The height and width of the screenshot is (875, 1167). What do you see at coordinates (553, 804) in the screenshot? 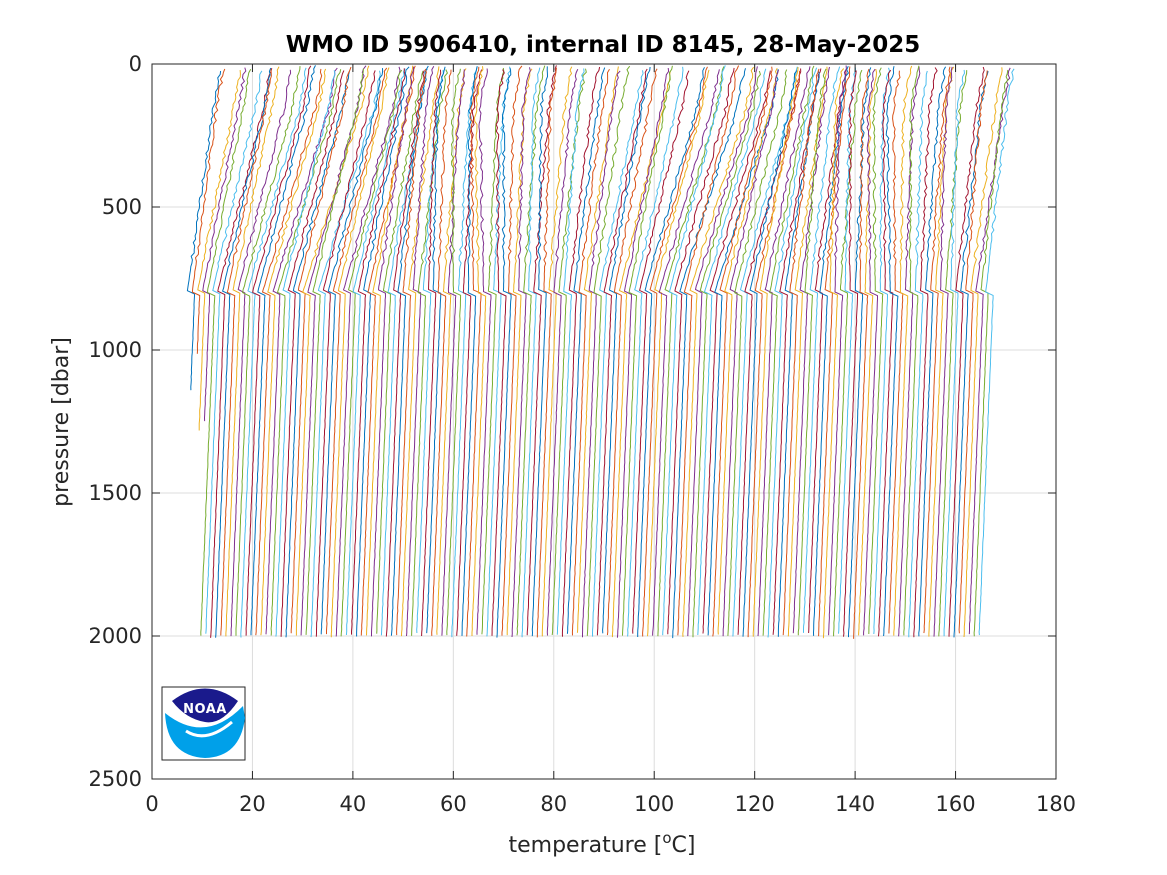
I see `x-tick-label: 80` at bounding box center [553, 804].